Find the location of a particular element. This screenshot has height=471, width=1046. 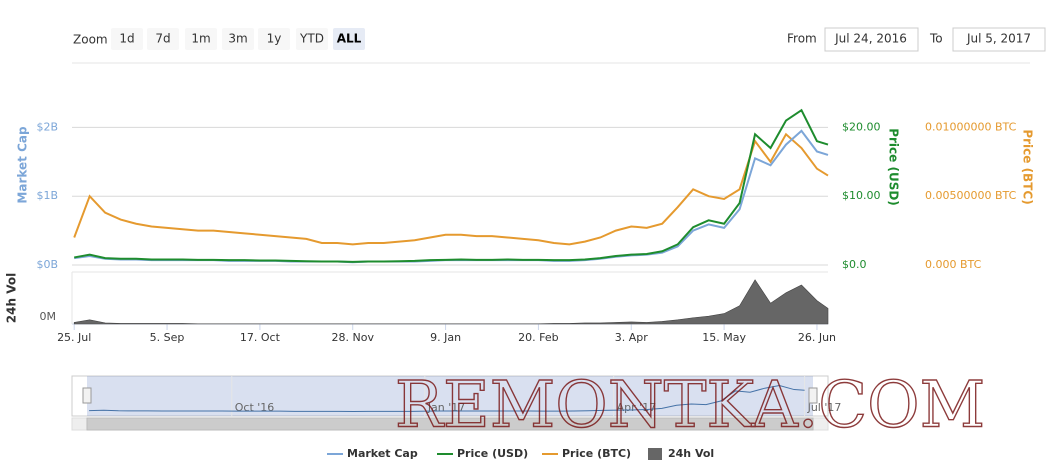

zoom-button-label: 3m is located at coordinates (237, 39).